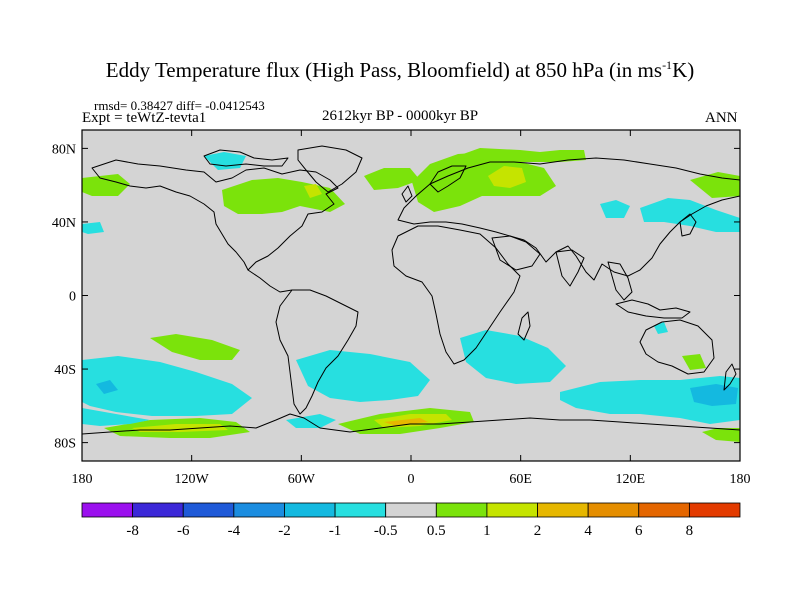  I want to click on coastline-antarctica, so click(411, 424).